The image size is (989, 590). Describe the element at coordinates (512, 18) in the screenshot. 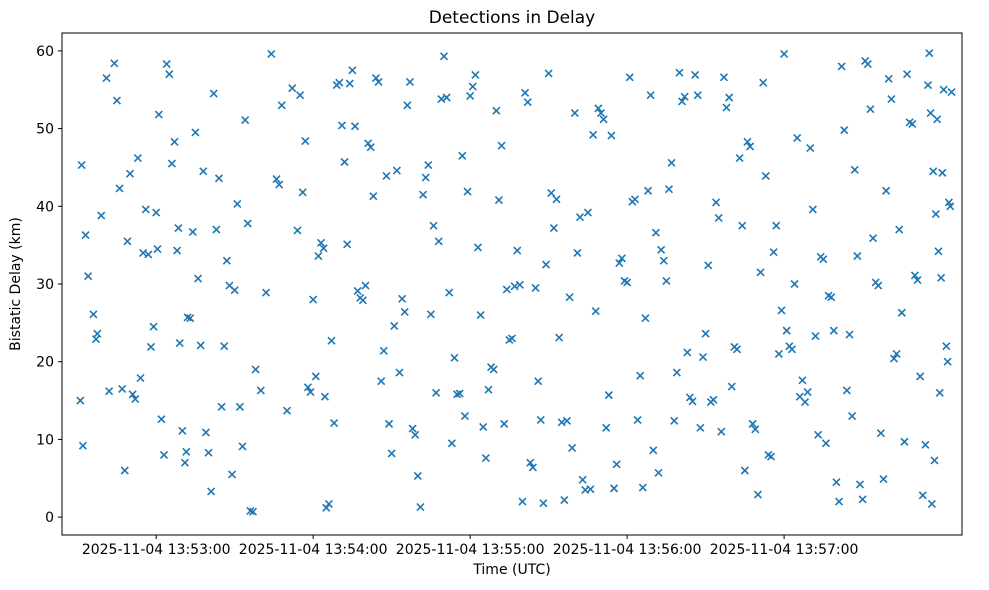

I see `chart-title: Detections in Delay` at that location.